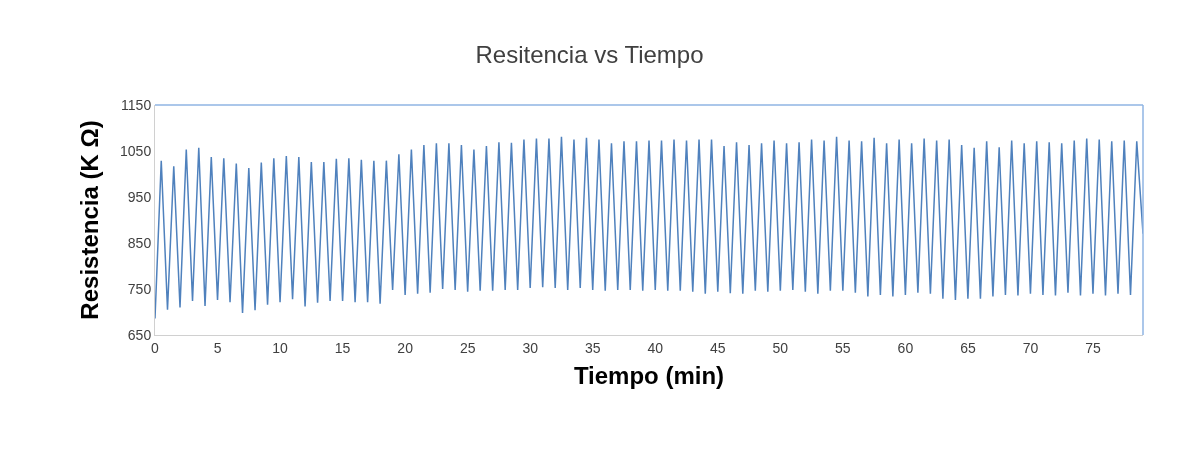 This screenshot has height=453, width=1179. I want to click on y-tick-label: 950, so click(139, 196).